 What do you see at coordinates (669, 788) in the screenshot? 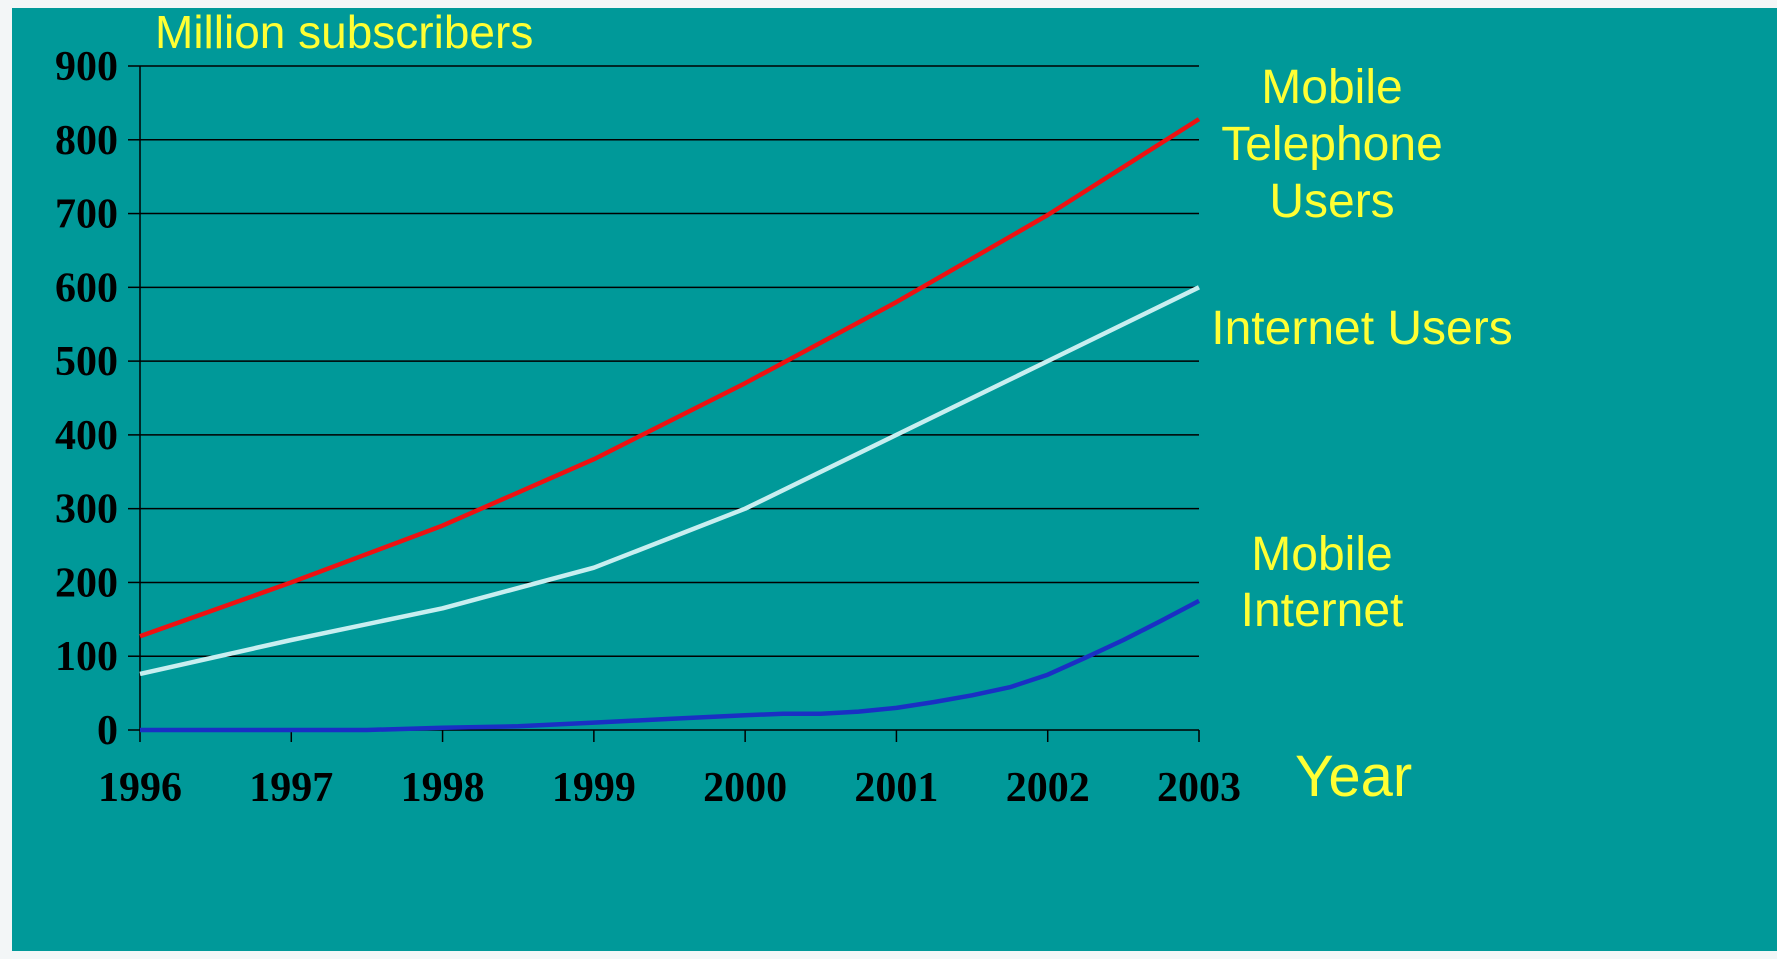
I see `x-tick-labels: 1996 1997 1998 1999 2000 2001 2002 2003` at bounding box center [669, 788].